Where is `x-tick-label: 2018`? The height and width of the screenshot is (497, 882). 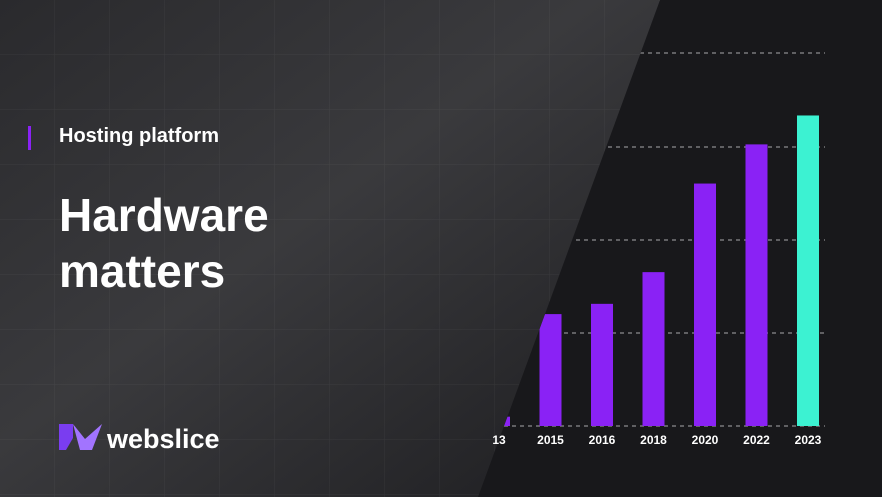 x-tick-label: 2018 is located at coordinates (653, 440).